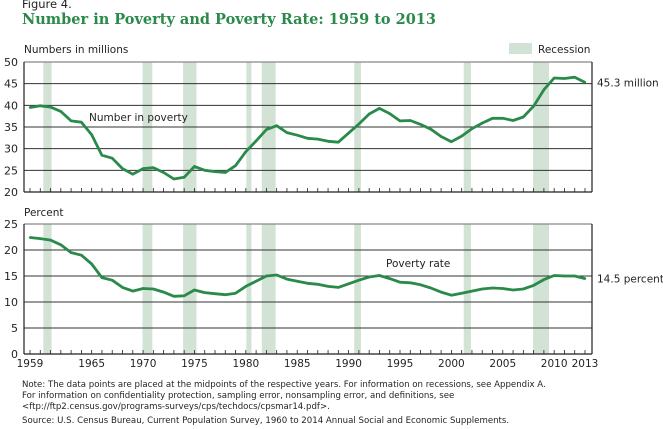  What do you see at coordinates (11, 250) in the screenshot?
I see `y-tick-label: 20` at bounding box center [11, 250].